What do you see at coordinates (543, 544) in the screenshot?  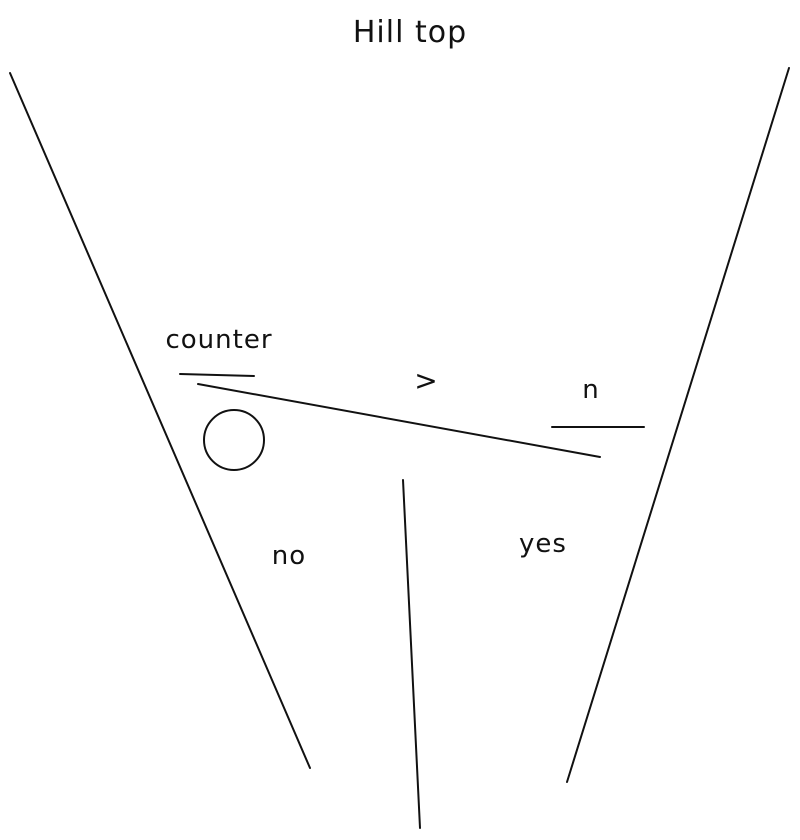 I see `yes-label: yes` at bounding box center [543, 544].